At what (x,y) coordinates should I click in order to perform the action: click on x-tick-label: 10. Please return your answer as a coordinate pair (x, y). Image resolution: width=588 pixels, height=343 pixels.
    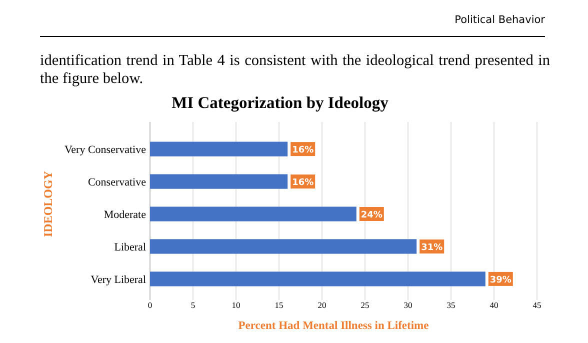
    Looking at the image, I should click on (236, 305).